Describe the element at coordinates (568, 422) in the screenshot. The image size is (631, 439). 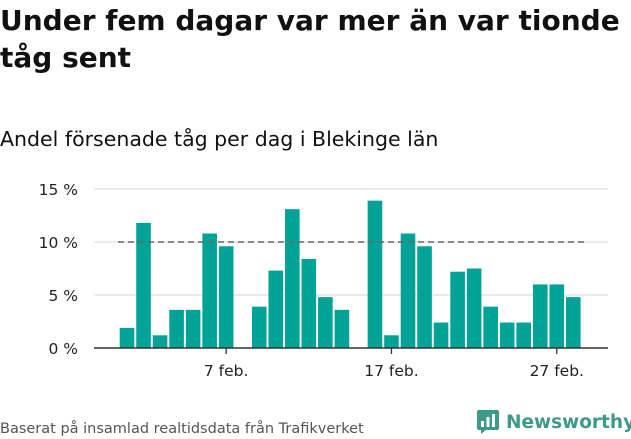
I see `brand-name: Newsworthy` at that location.